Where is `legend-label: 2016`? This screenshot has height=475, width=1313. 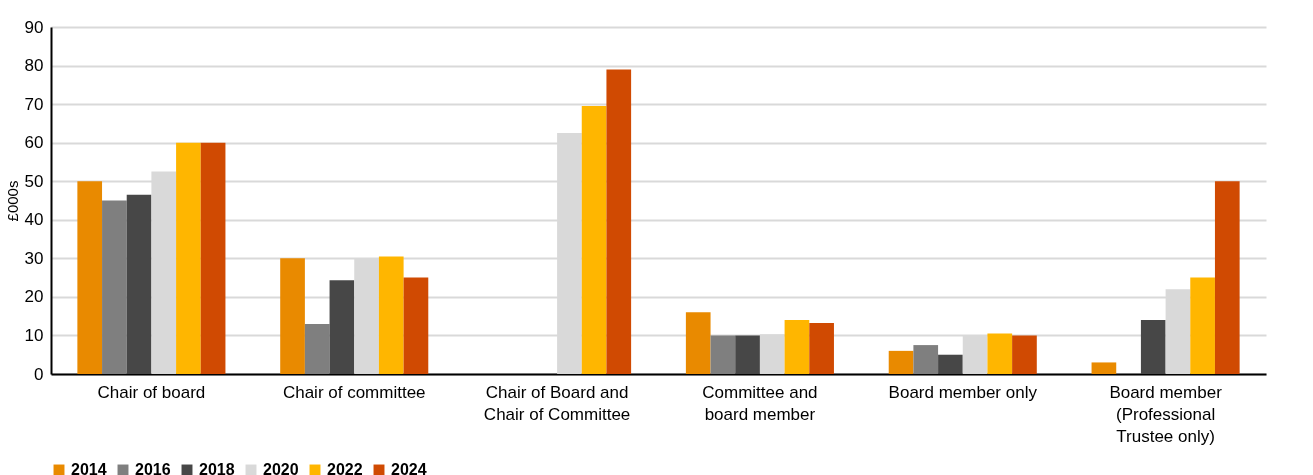
legend-label: 2016 is located at coordinates (153, 468).